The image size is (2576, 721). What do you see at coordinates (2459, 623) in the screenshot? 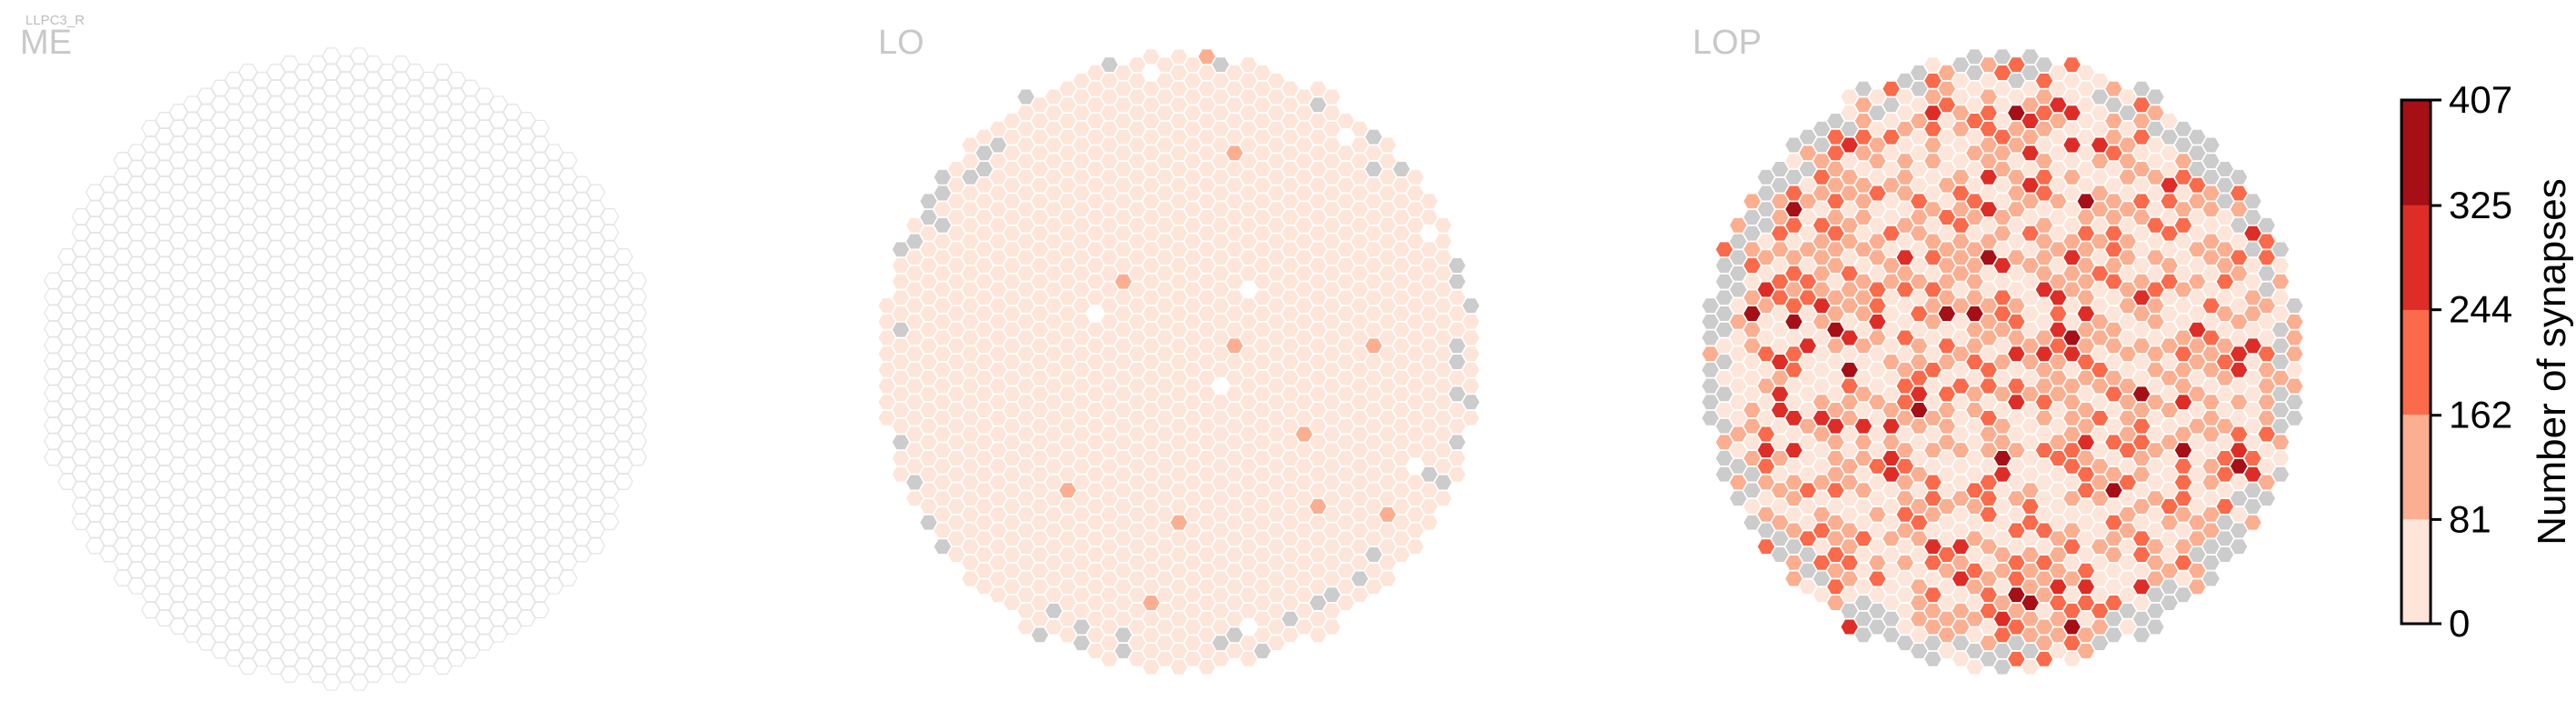
I see `colorbar-tick-label: 0` at bounding box center [2459, 623].